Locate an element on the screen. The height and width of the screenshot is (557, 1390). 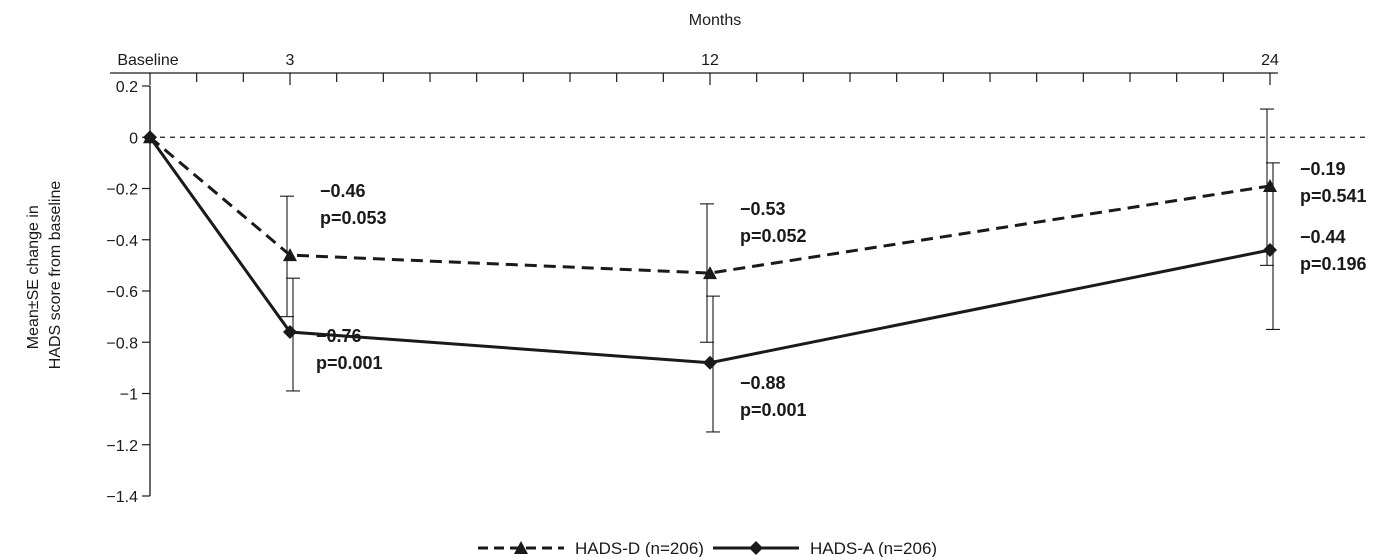
hads-a-p-value-label: p=0.196 is located at coordinates (1333, 264).